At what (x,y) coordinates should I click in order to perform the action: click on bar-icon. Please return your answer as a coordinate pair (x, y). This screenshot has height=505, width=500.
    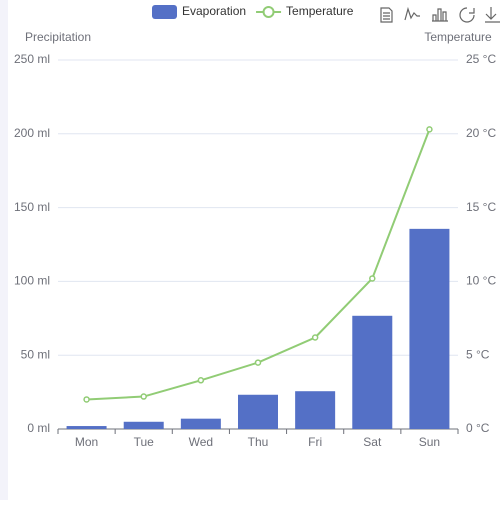
    Looking at the image, I should click on (440, 15).